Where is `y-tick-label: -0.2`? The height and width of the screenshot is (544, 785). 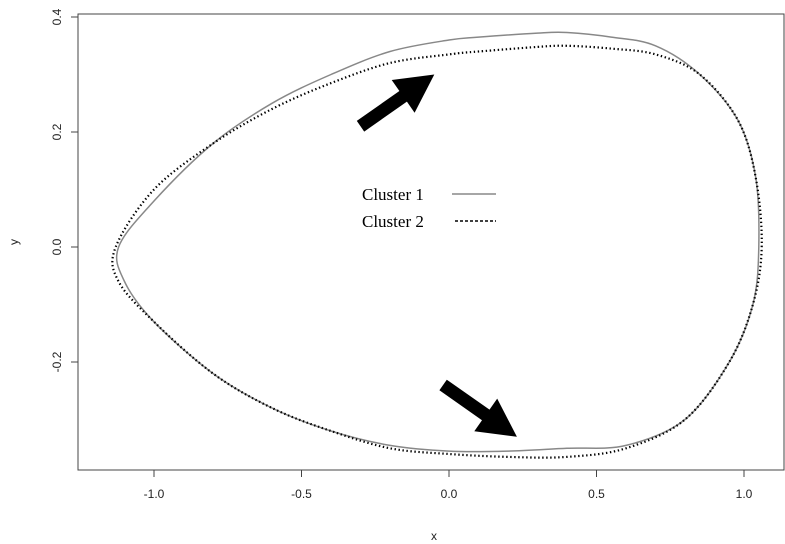
y-tick-label: -0.2 is located at coordinates (57, 361).